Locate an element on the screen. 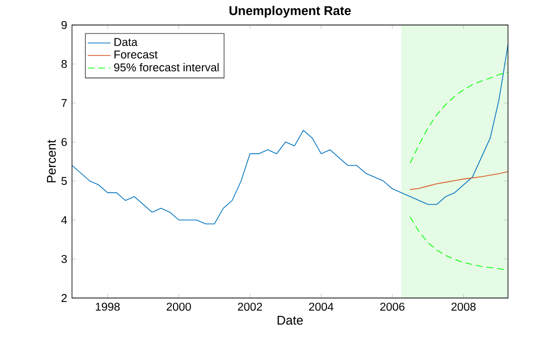 The height and width of the screenshot is (337, 560). y-axis-title: Percent is located at coordinates (51, 161).